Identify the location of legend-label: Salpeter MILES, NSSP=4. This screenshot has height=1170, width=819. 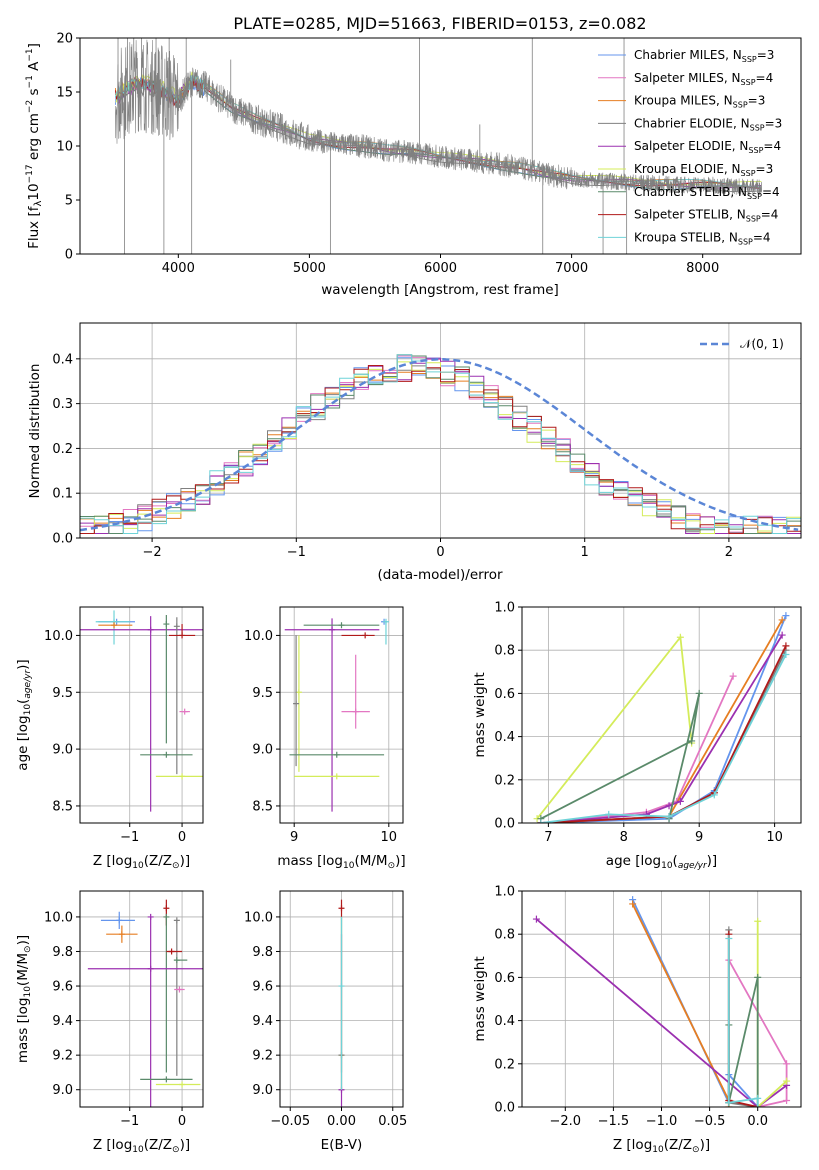
(703, 79).